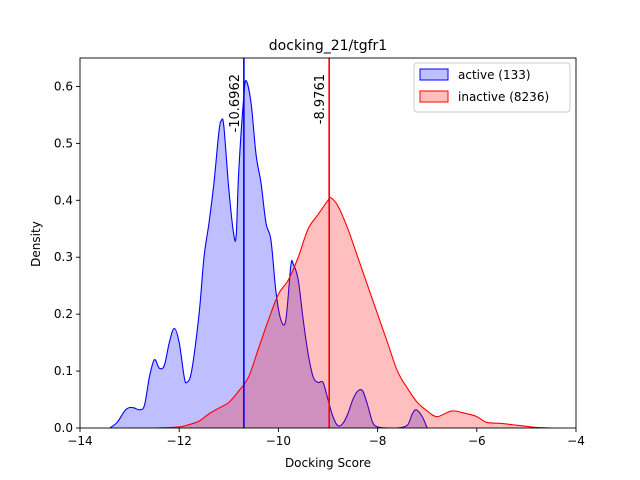  Describe the element at coordinates (79, 441) in the screenshot. I see `x-tick-label-0: −14` at that location.